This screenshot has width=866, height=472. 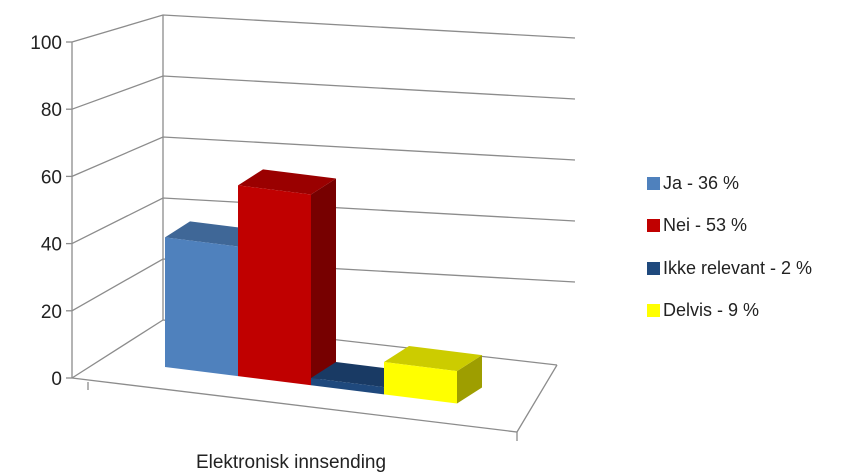 I want to click on y-tick-label: 0, so click(x=56, y=379).